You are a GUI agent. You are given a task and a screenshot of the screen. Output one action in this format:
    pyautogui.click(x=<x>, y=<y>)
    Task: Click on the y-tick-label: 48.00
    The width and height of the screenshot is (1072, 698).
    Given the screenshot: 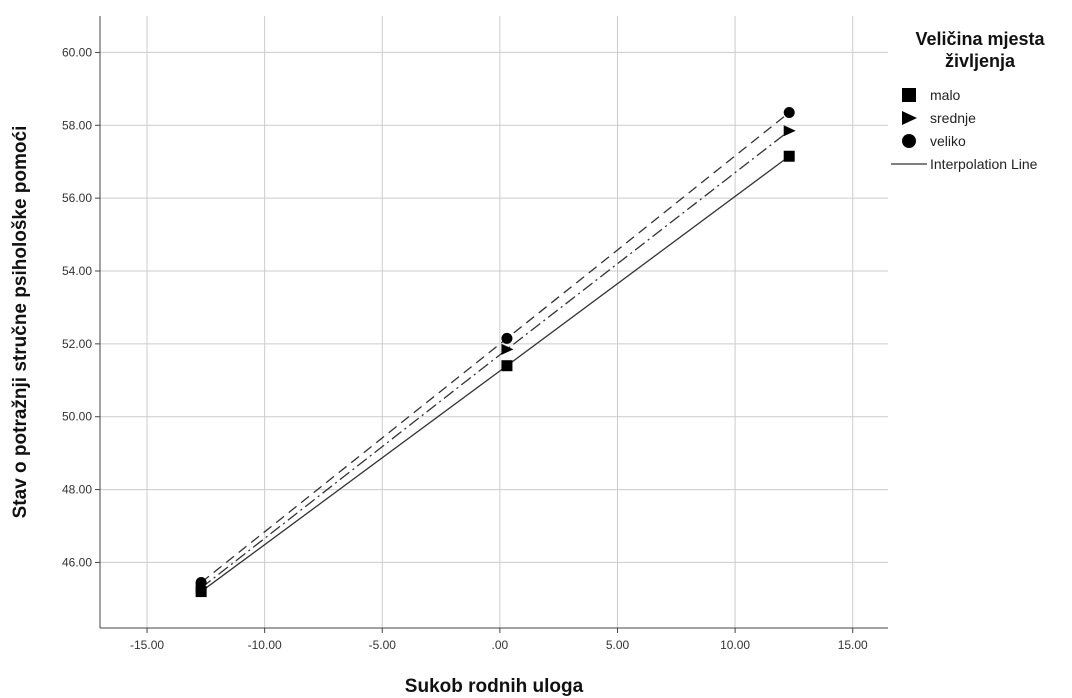 What is the action you would take?
    pyautogui.click(x=77, y=490)
    